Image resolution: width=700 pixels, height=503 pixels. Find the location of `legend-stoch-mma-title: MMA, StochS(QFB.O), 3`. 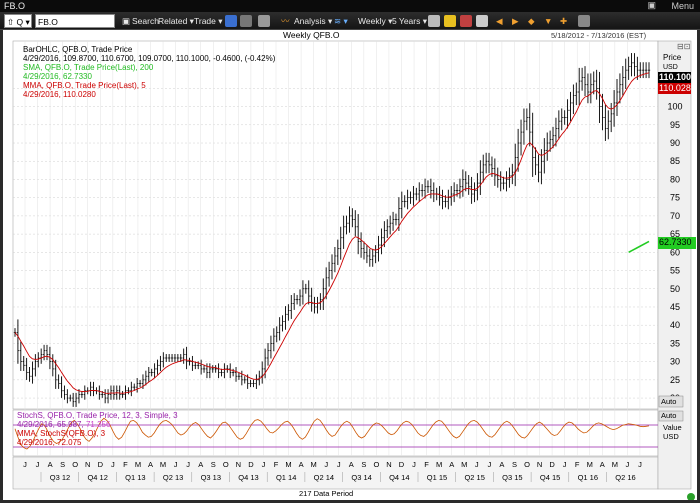

legend-stoch-mma-title: MMA, StochS(QFB.O), 3 is located at coordinates (61, 433).